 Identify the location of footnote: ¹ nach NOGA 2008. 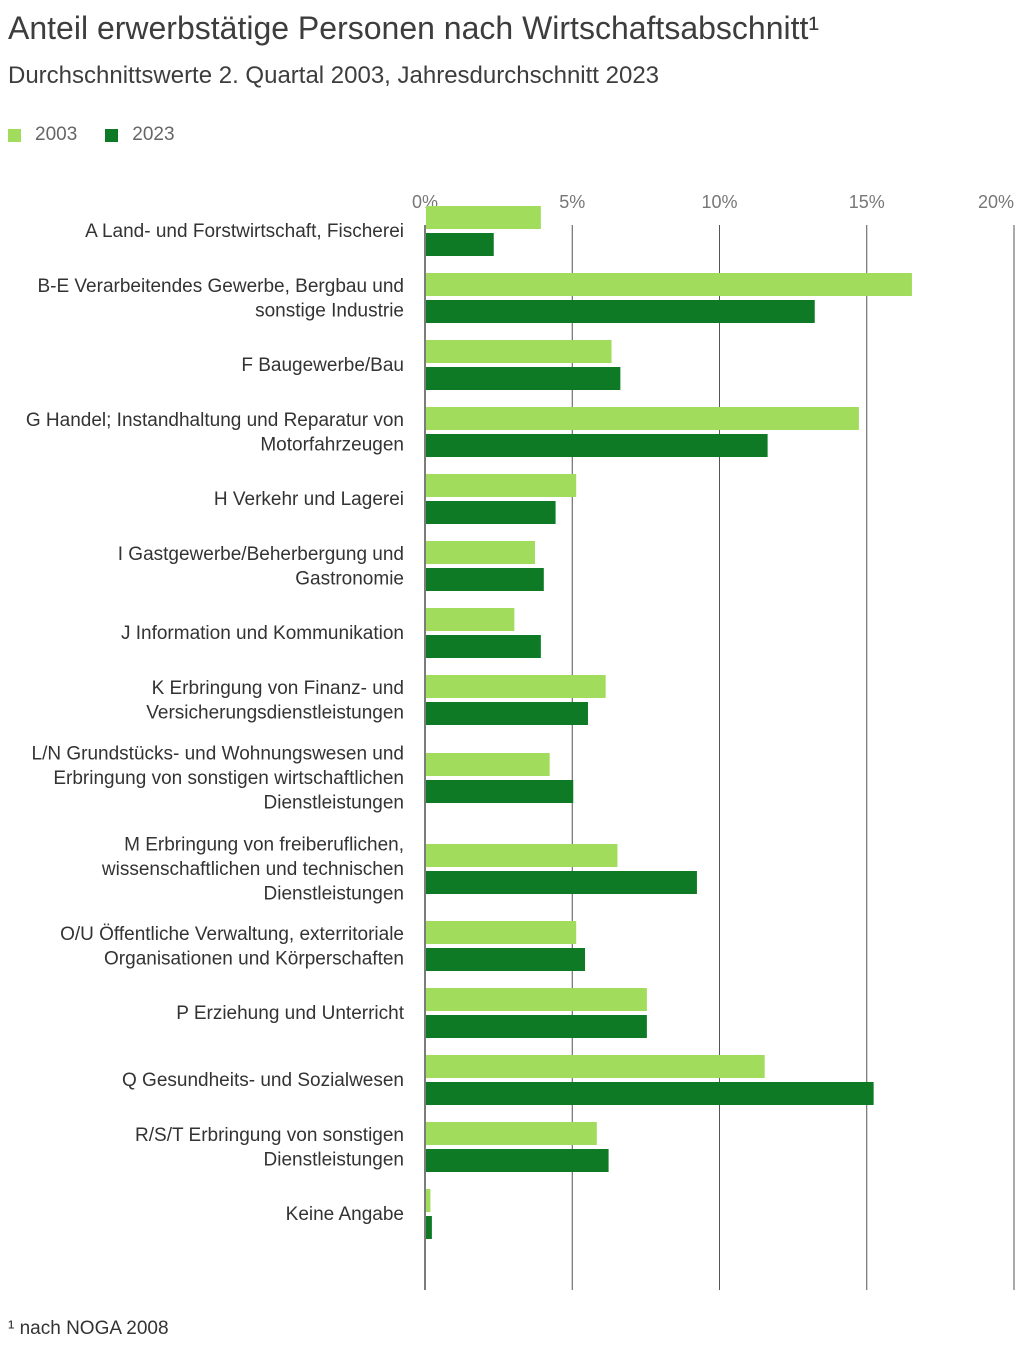
(88, 1328).